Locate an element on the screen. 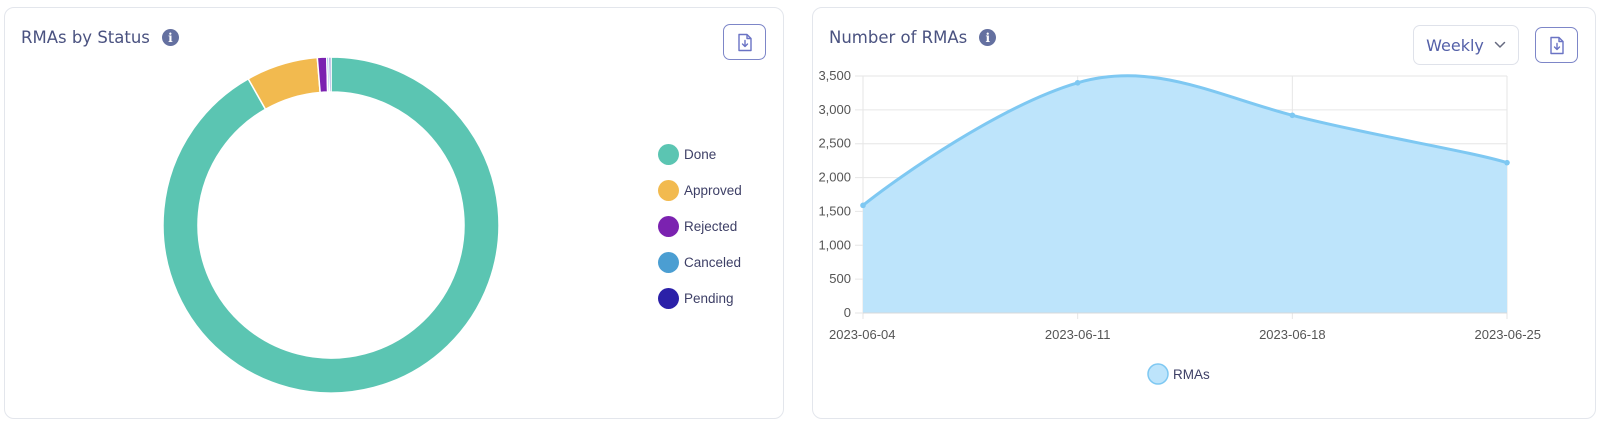 This screenshot has width=1600, height=427. legend-item-approved: Approved is located at coordinates (700, 190).